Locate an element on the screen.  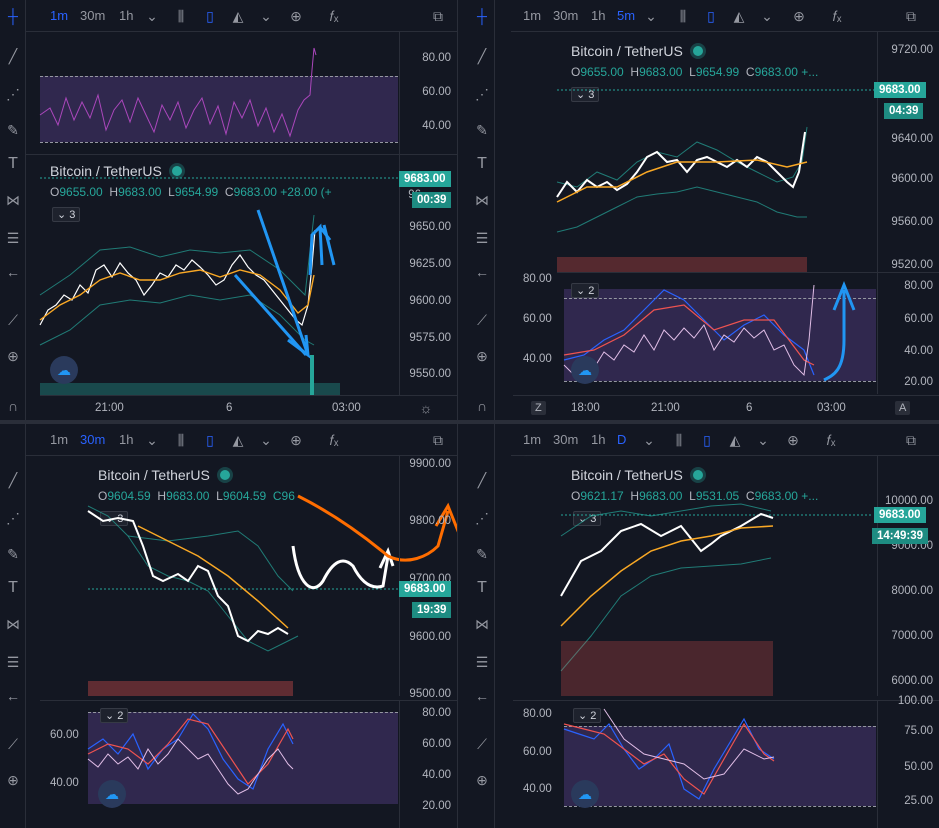
pane-splitter-horizontal is located at coordinates (469, 422).